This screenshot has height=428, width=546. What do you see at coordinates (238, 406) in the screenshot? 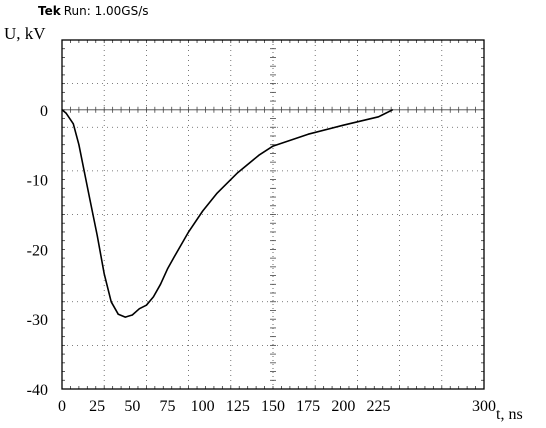
I see `x-tick-label: 125` at bounding box center [238, 406].